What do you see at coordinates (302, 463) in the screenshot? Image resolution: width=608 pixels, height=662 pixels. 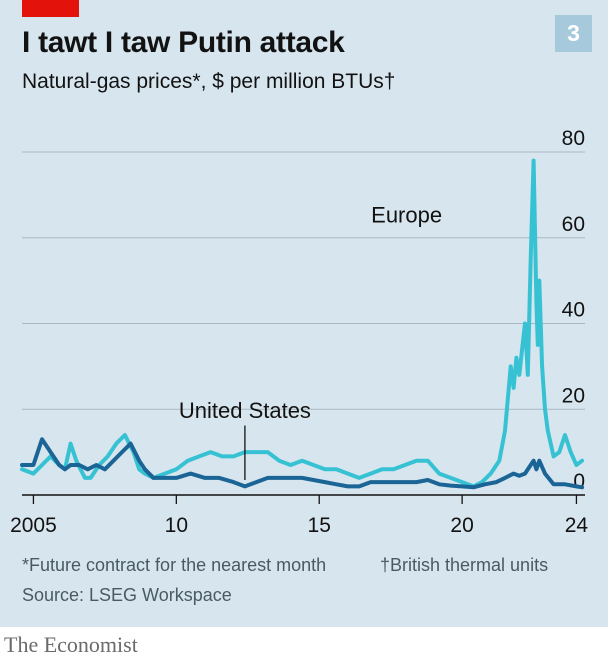 I see `series-line-united-states` at bounding box center [302, 463].